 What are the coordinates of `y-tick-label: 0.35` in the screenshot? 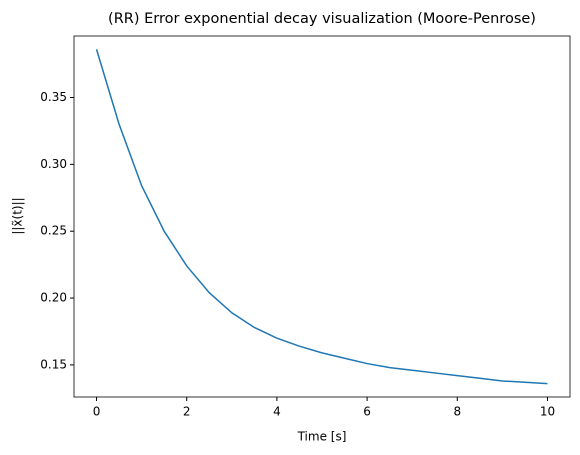 It's located at (53, 97).